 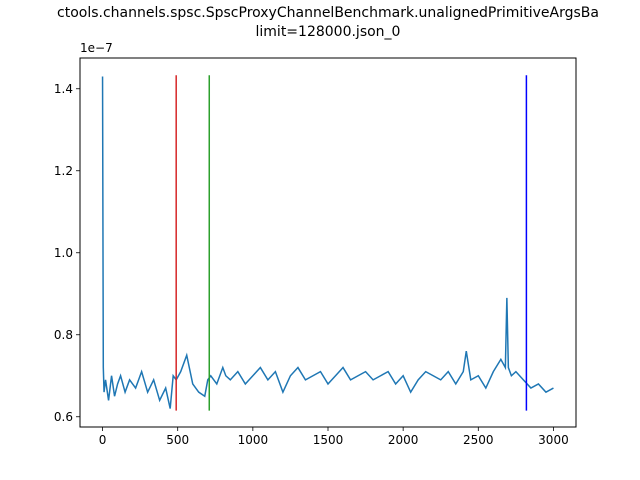 What do you see at coordinates (553, 440) in the screenshot?
I see `x-tick-label: 3000` at bounding box center [553, 440].